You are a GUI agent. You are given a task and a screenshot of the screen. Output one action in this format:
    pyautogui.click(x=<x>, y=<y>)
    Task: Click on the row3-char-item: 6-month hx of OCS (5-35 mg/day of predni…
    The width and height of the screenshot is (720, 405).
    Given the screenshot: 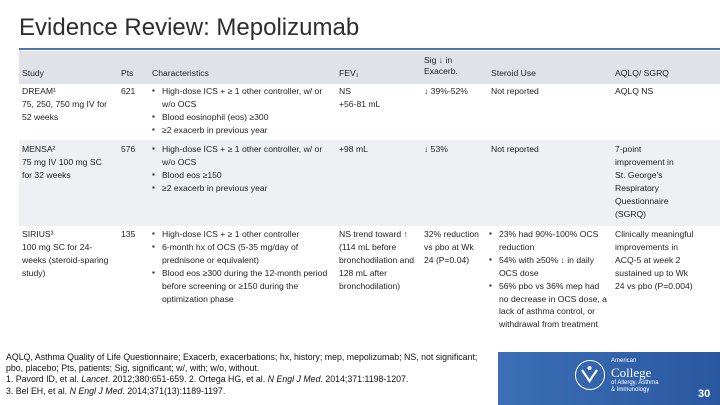 What is the action you would take?
    pyautogui.click(x=242, y=254)
    